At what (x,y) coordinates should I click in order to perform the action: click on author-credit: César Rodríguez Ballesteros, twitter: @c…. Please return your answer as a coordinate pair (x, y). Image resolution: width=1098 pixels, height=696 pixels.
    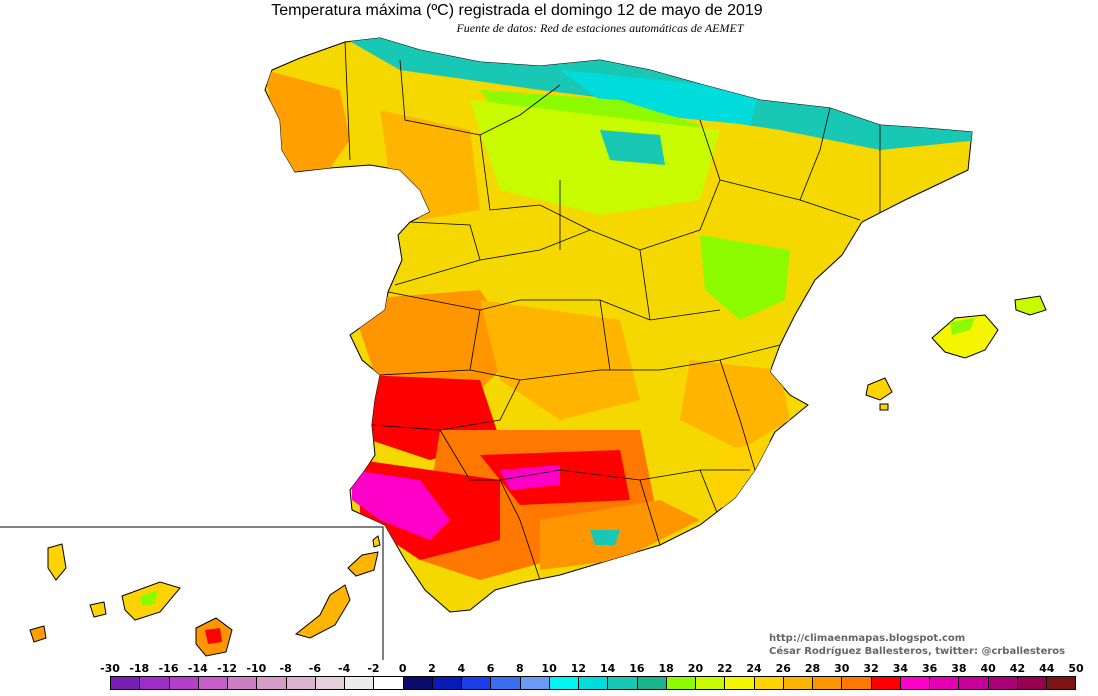
    Looking at the image, I should click on (917, 651).